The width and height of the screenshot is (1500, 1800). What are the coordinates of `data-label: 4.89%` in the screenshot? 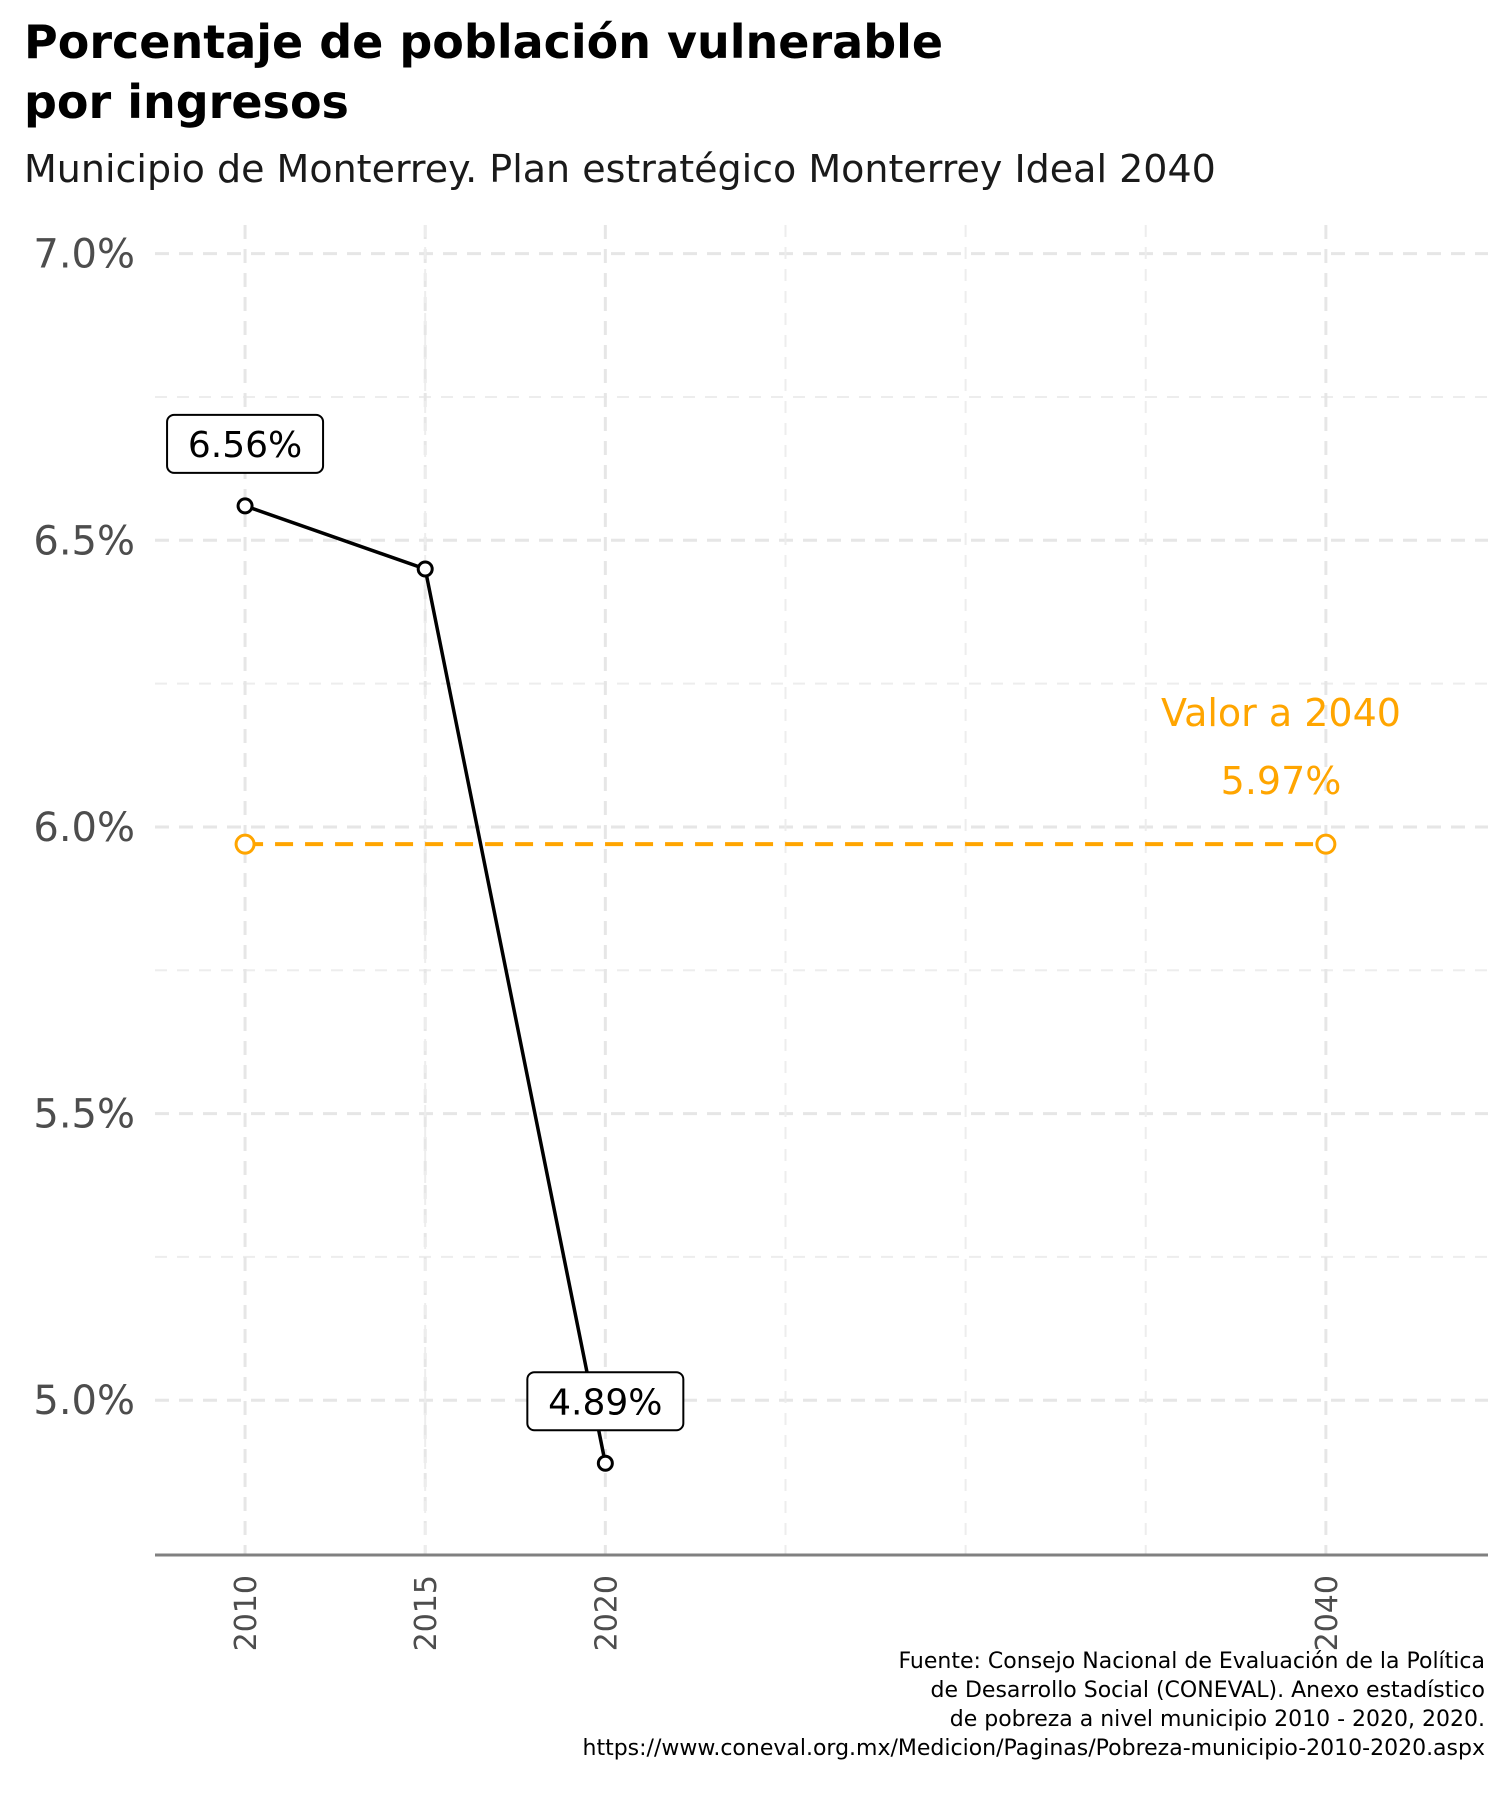 It's located at (605, 1402).